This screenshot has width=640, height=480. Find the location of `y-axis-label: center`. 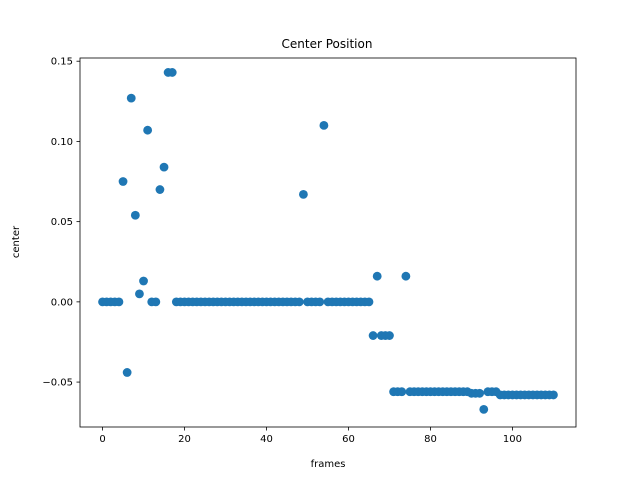

y-axis-label: center is located at coordinates (16, 241).